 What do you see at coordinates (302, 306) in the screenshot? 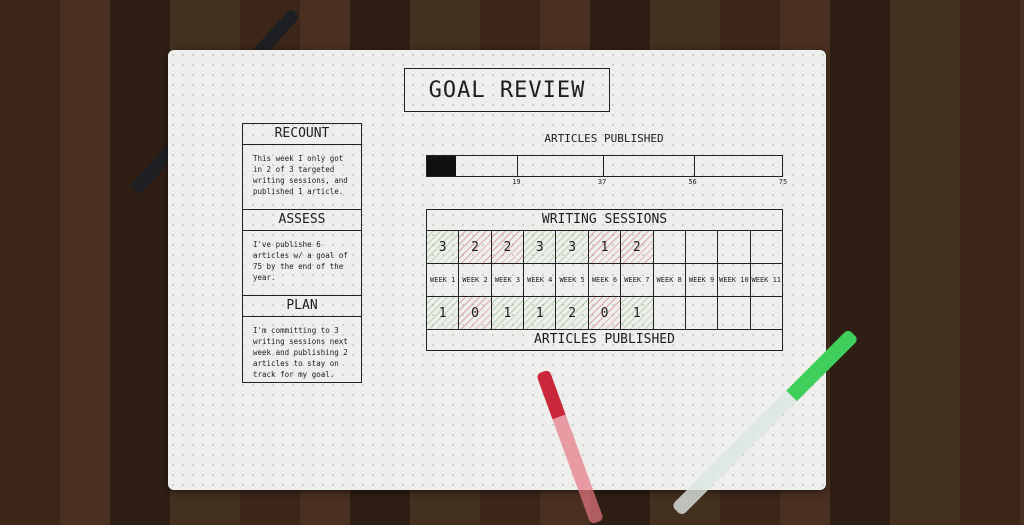
I see `section-heading: PLAN` at bounding box center [302, 306].